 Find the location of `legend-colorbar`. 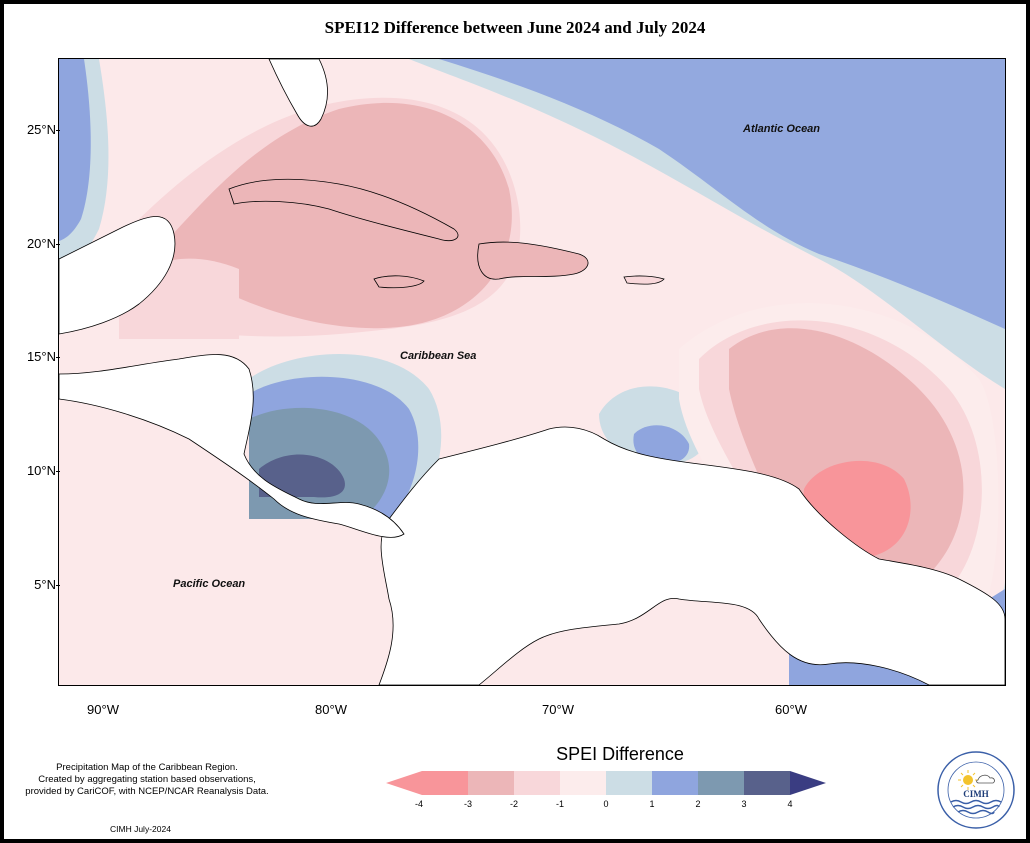

legend-colorbar is located at coordinates (606, 783).